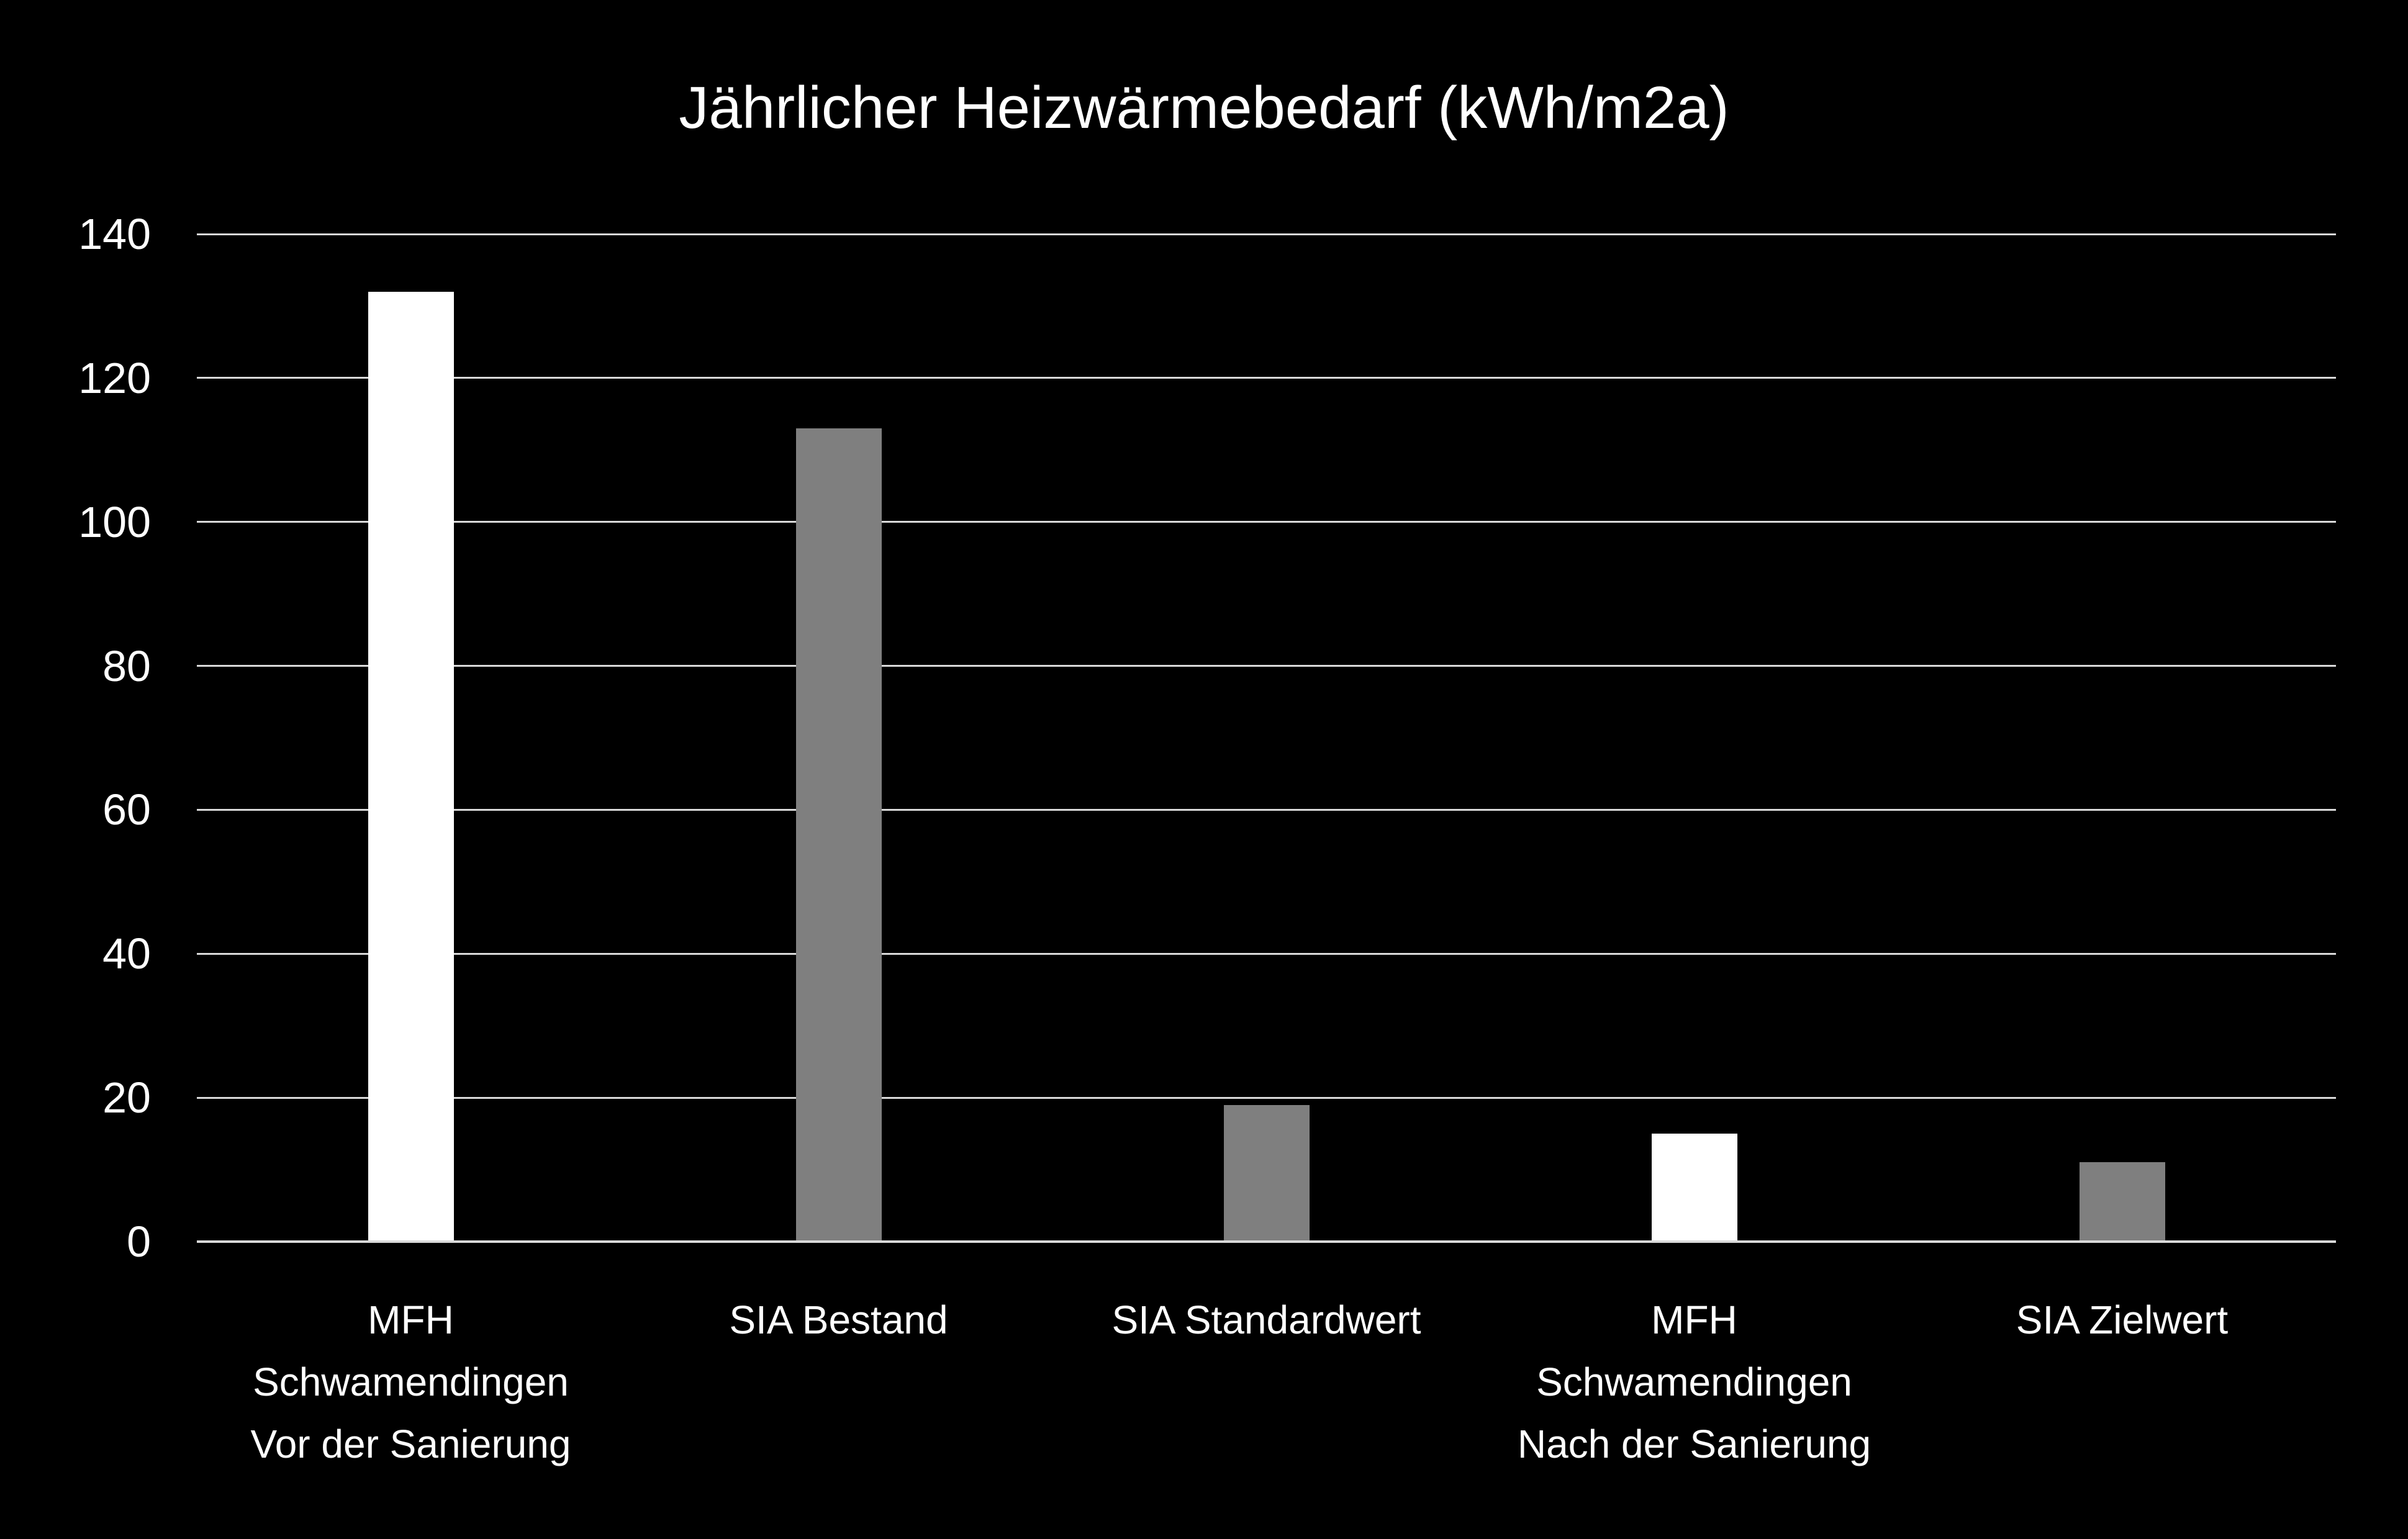  What do you see at coordinates (127, 665) in the screenshot?
I see `y-axis-tick-label: 80` at bounding box center [127, 665].